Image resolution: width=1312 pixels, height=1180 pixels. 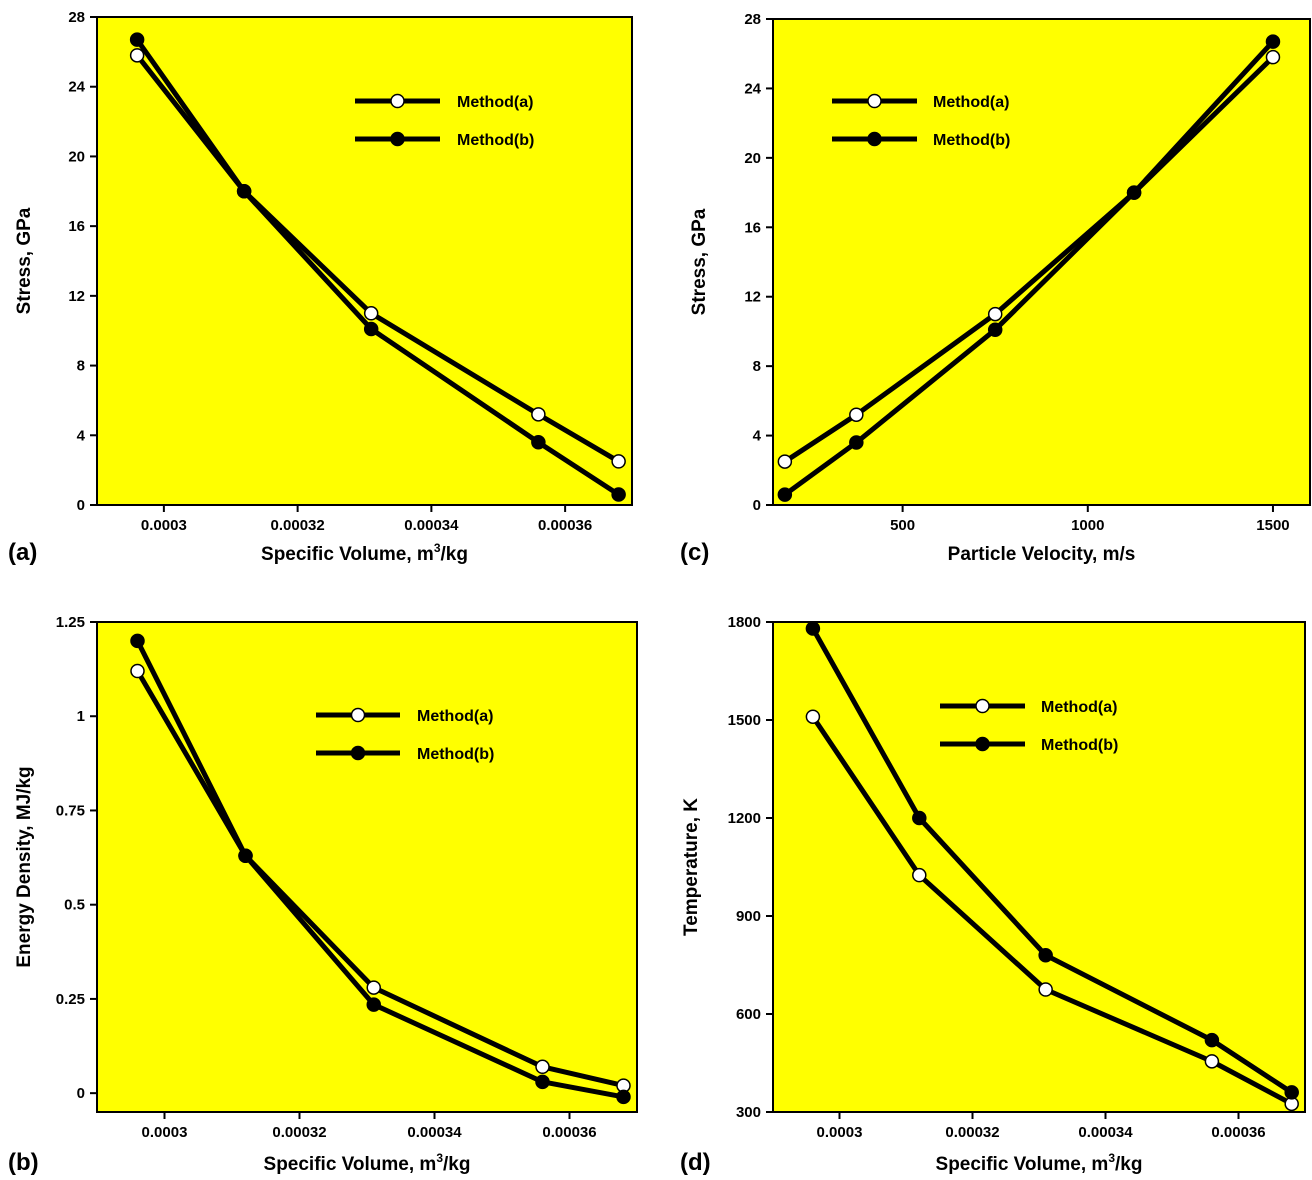 I want to click on x-axis-label: Specific Volume, m3/kg, so click(x=364, y=553).